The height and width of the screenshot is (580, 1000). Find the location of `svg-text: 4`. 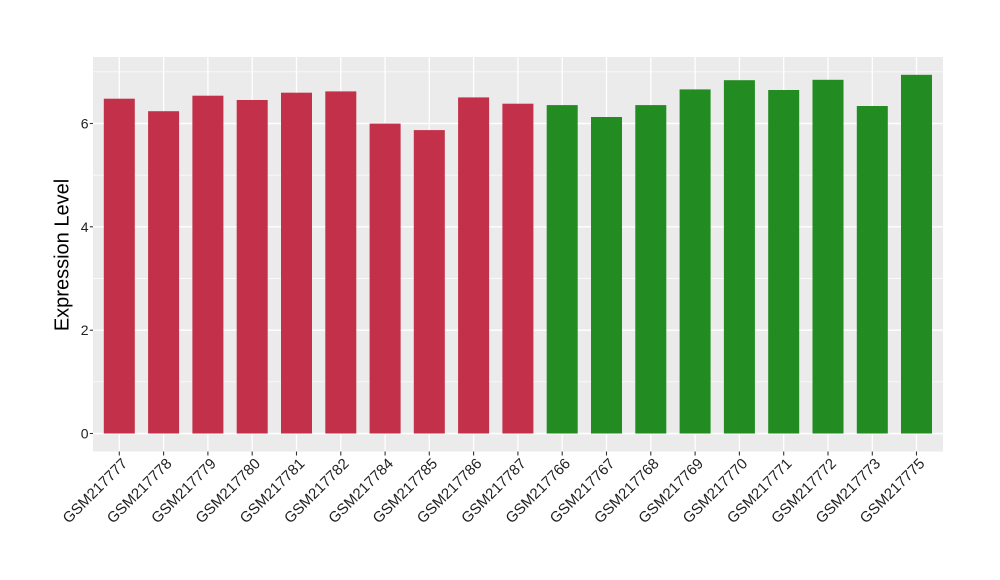

svg-text: 4 is located at coordinates (85, 227).